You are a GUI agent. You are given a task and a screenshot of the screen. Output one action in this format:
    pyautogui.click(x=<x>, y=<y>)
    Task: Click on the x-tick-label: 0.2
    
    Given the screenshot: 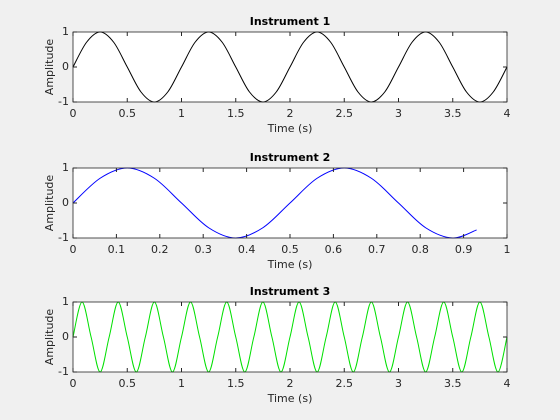 What is the action you would take?
    pyautogui.click(x=160, y=249)
    